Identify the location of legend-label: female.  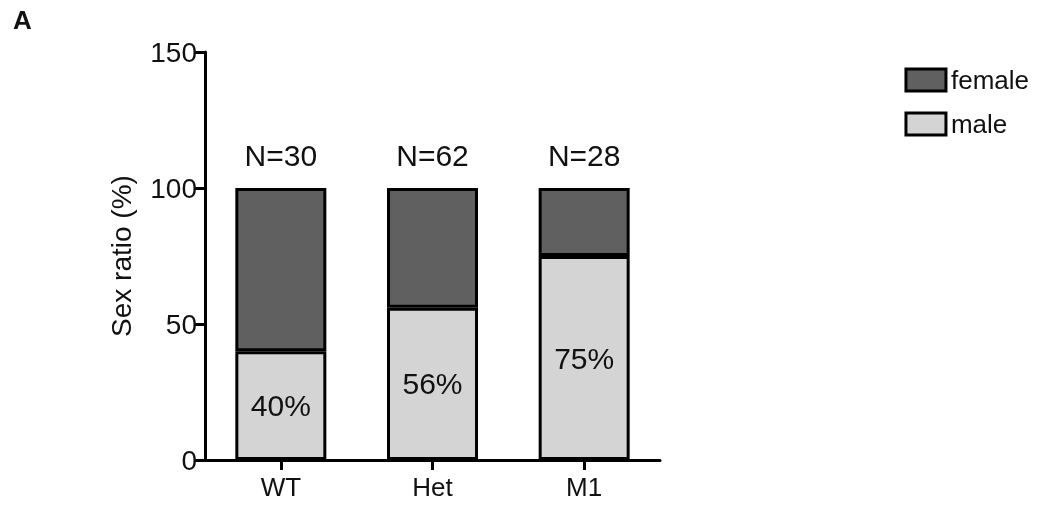
(990, 80).